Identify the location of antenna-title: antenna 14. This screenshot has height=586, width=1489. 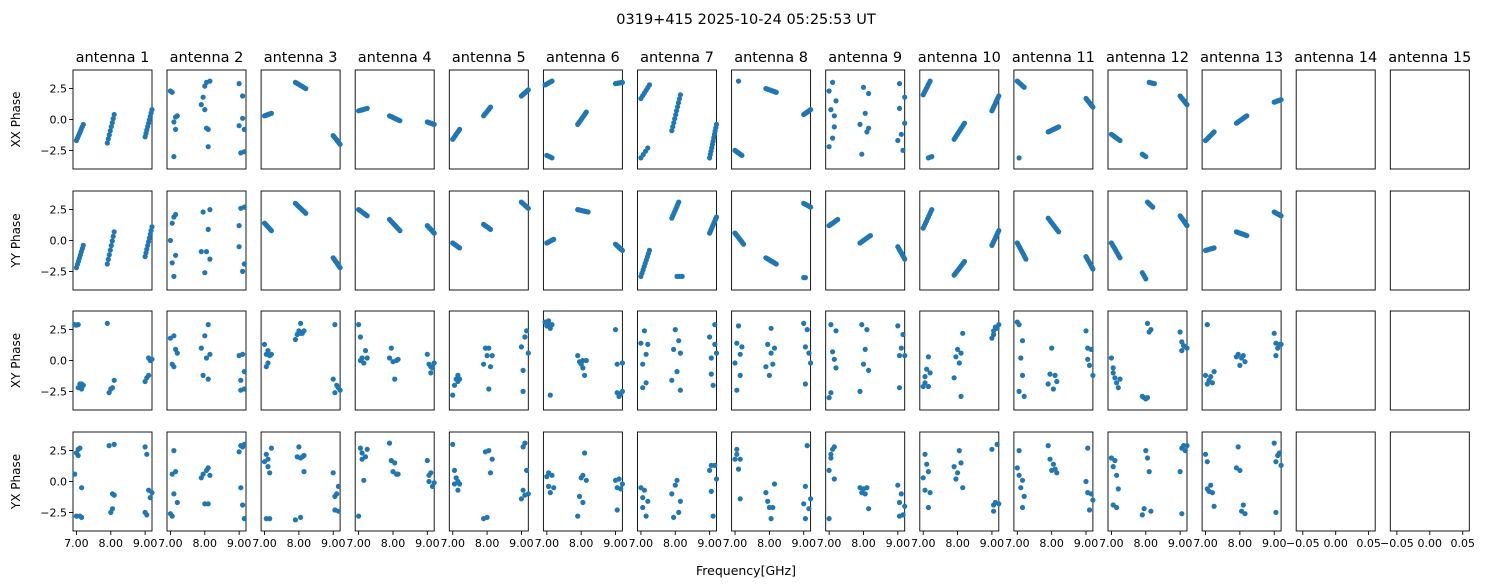
(1335, 58).